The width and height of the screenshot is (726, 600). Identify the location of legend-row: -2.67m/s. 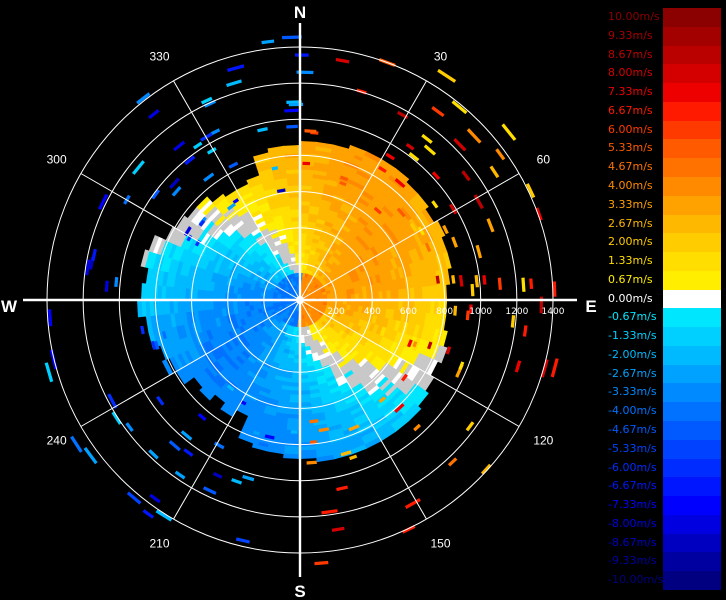
(664, 374).